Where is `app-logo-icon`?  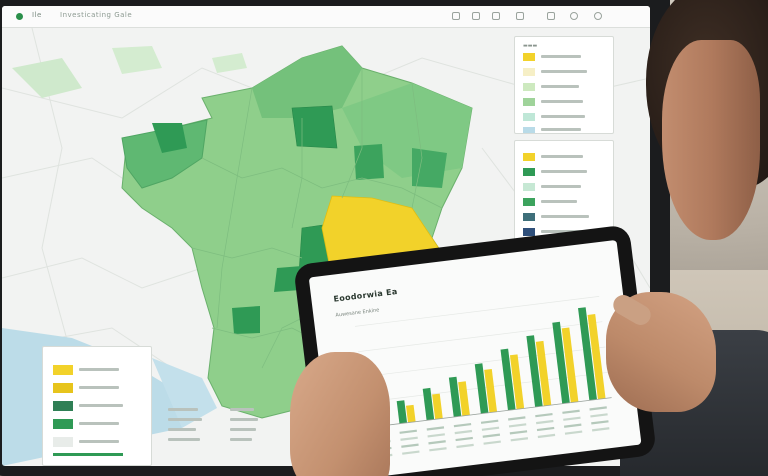 app-logo-icon is located at coordinates (19, 16).